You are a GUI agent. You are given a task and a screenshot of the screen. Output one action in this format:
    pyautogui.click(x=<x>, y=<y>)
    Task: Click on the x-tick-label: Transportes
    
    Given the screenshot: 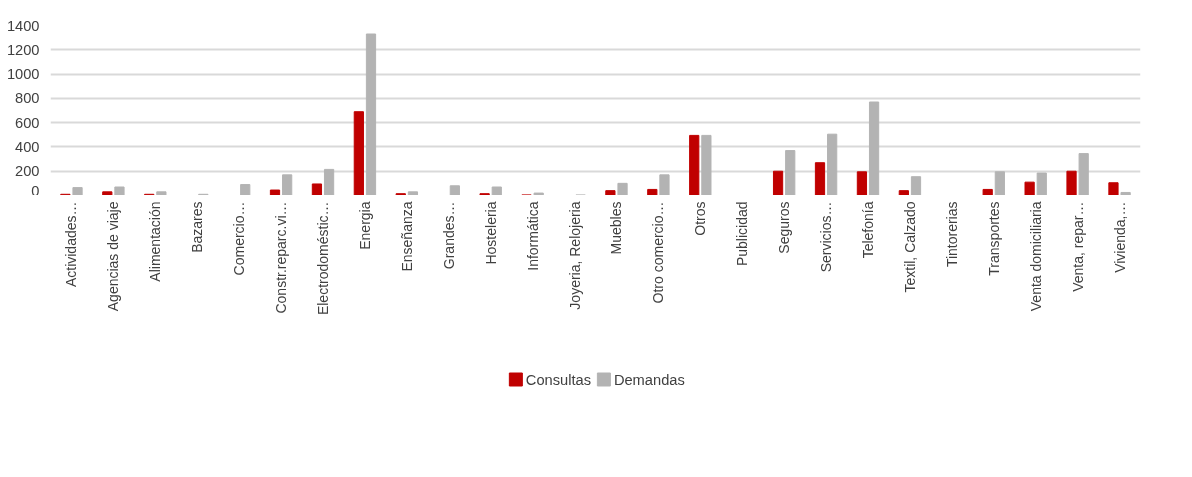 What is the action you would take?
    pyautogui.click(x=993, y=238)
    